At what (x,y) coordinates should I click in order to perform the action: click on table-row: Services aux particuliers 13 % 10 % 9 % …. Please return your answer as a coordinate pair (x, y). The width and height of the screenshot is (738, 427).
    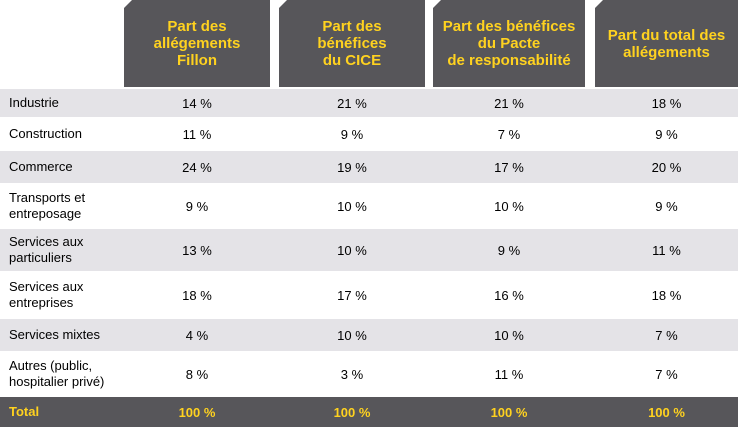
    Looking at the image, I should click on (369, 250).